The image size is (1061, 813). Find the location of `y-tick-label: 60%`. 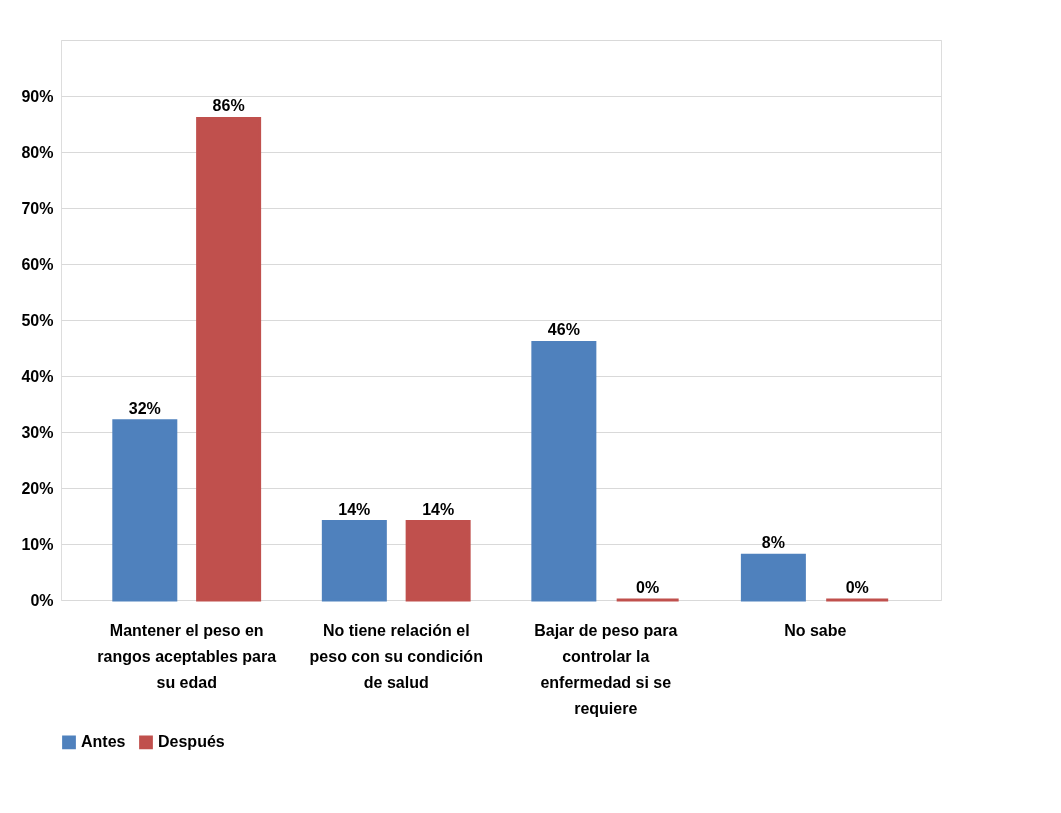

y-tick-label: 60% is located at coordinates (37, 264).